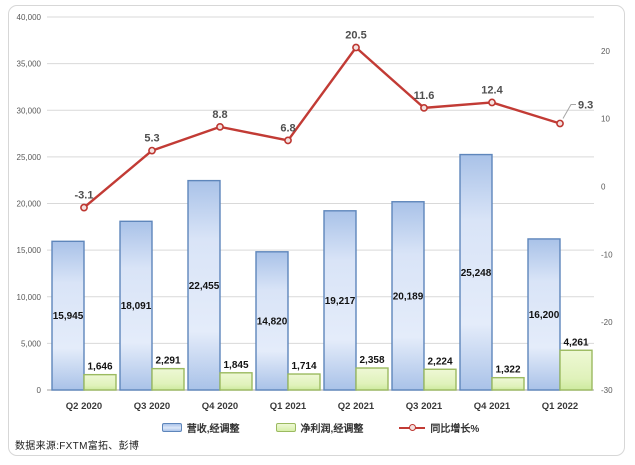 The image size is (635, 465). Describe the element at coordinates (356, 406) in the screenshot. I see `category-label: Q2 2021` at that location.